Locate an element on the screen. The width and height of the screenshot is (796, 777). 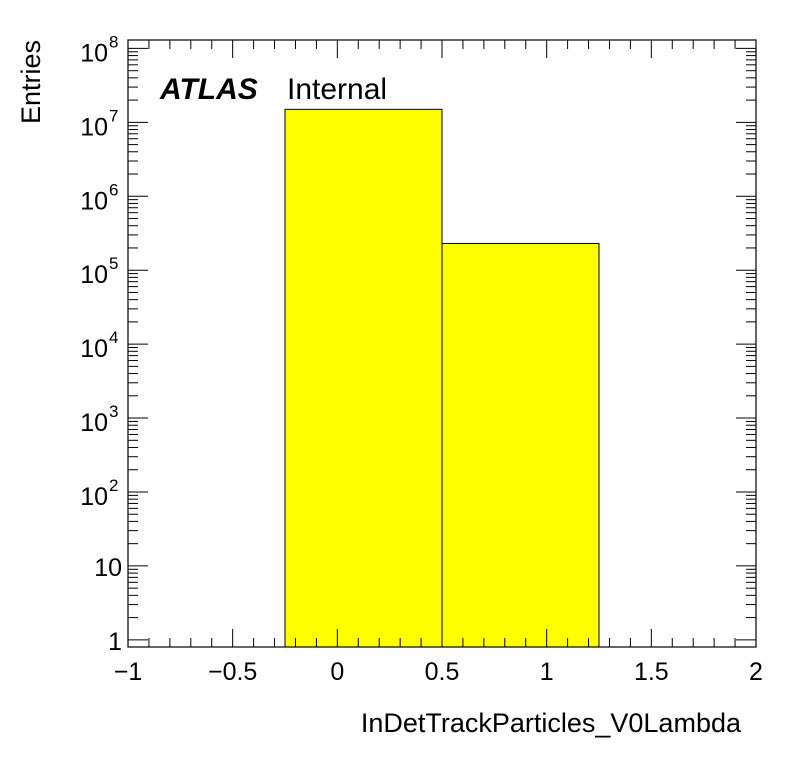
x-tick-label: −1 is located at coordinates (128, 672).